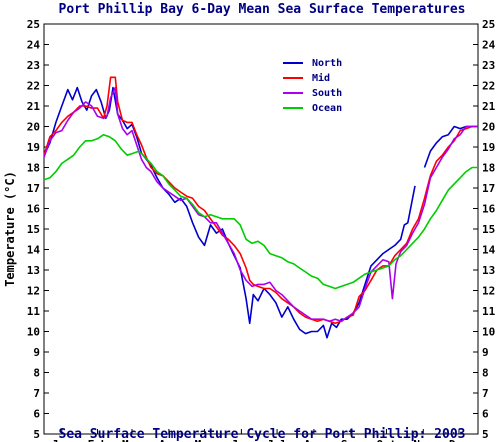 The width and height of the screenshot is (499, 442). What do you see at coordinates (488, 188) in the screenshot?
I see `y-tick-label-right: 17` at bounding box center [488, 188].